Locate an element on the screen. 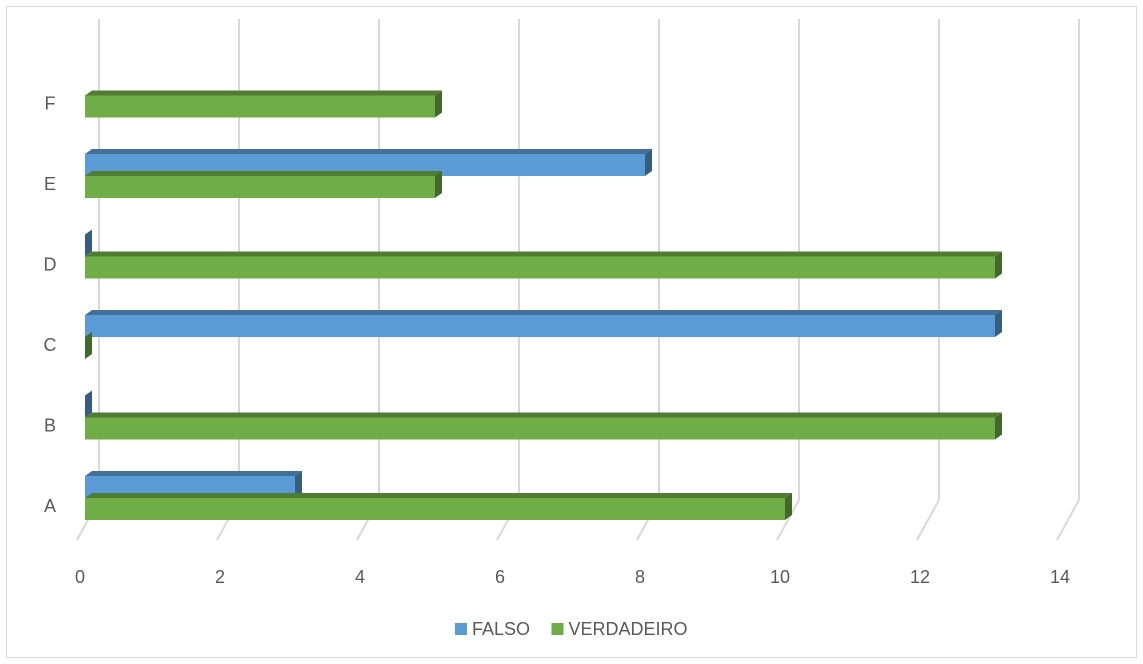 Image resolution: width=1143 pixels, height=664 pixels. bar-falso-a is located at coordinates (193, 484).